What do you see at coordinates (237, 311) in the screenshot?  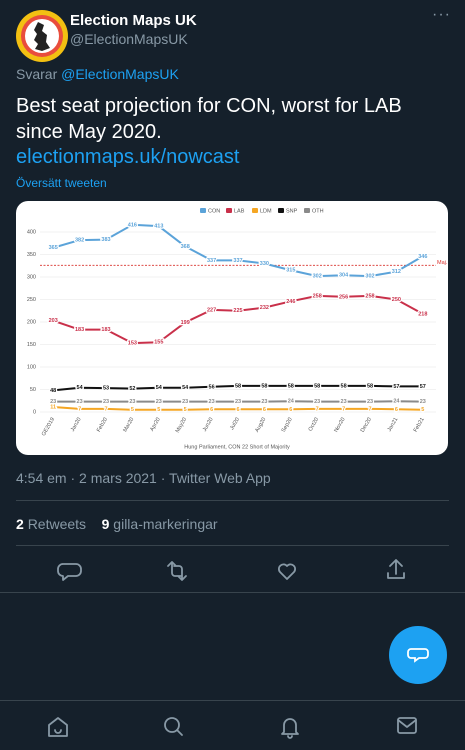 I see `data-label: 225` at bounding box center [237, 311].